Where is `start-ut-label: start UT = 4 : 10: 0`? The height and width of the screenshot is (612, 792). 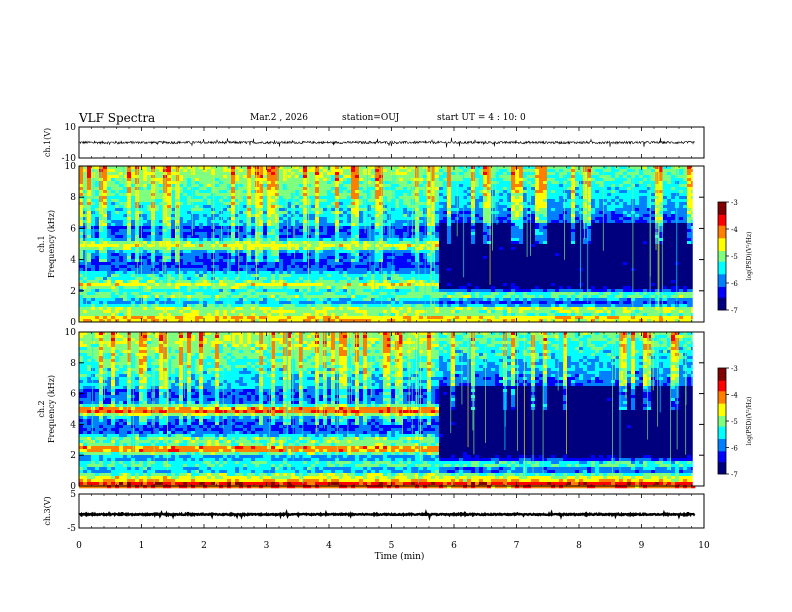
start-ut-label: start UT = 4 : 10: 0 is located at coordinates (481, 118).